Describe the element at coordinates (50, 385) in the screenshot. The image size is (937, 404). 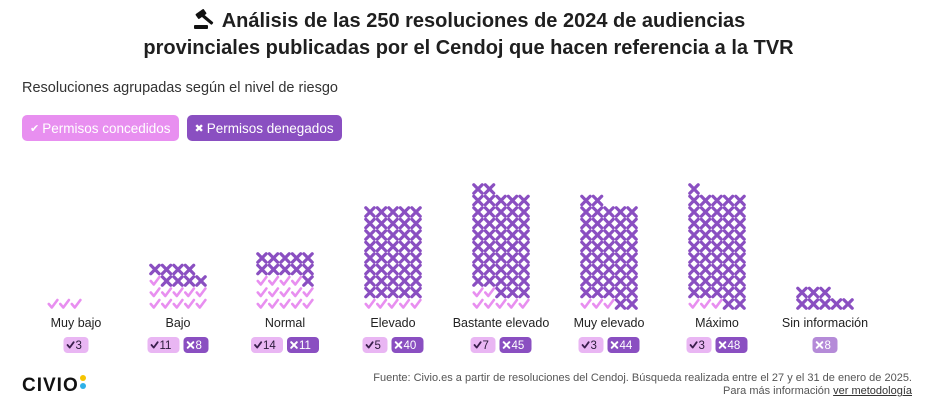
I see `logo-text: CIVIO` at that location.